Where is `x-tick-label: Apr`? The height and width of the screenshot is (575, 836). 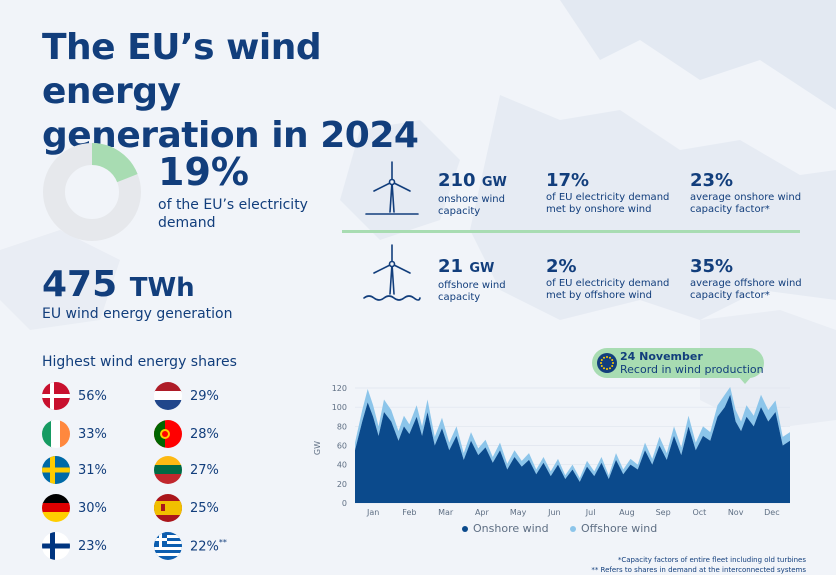 x-tick-label: Apr is located at coordinates (482, 512).